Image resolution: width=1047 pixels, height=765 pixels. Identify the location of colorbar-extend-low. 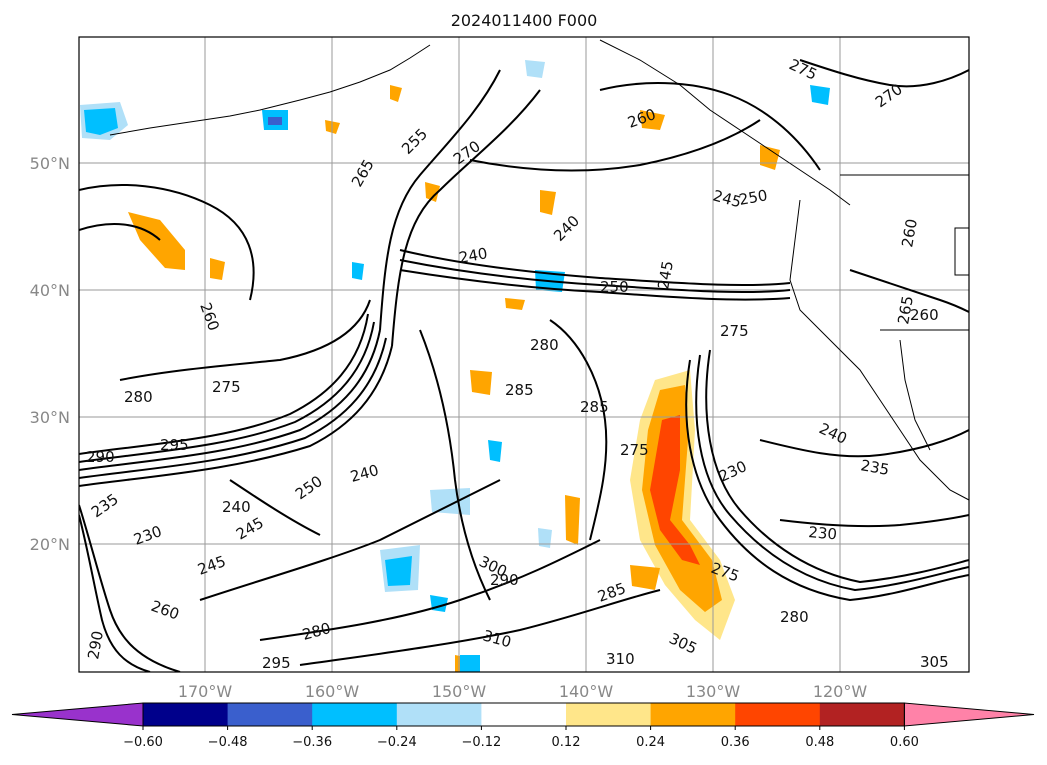
(77, 714).